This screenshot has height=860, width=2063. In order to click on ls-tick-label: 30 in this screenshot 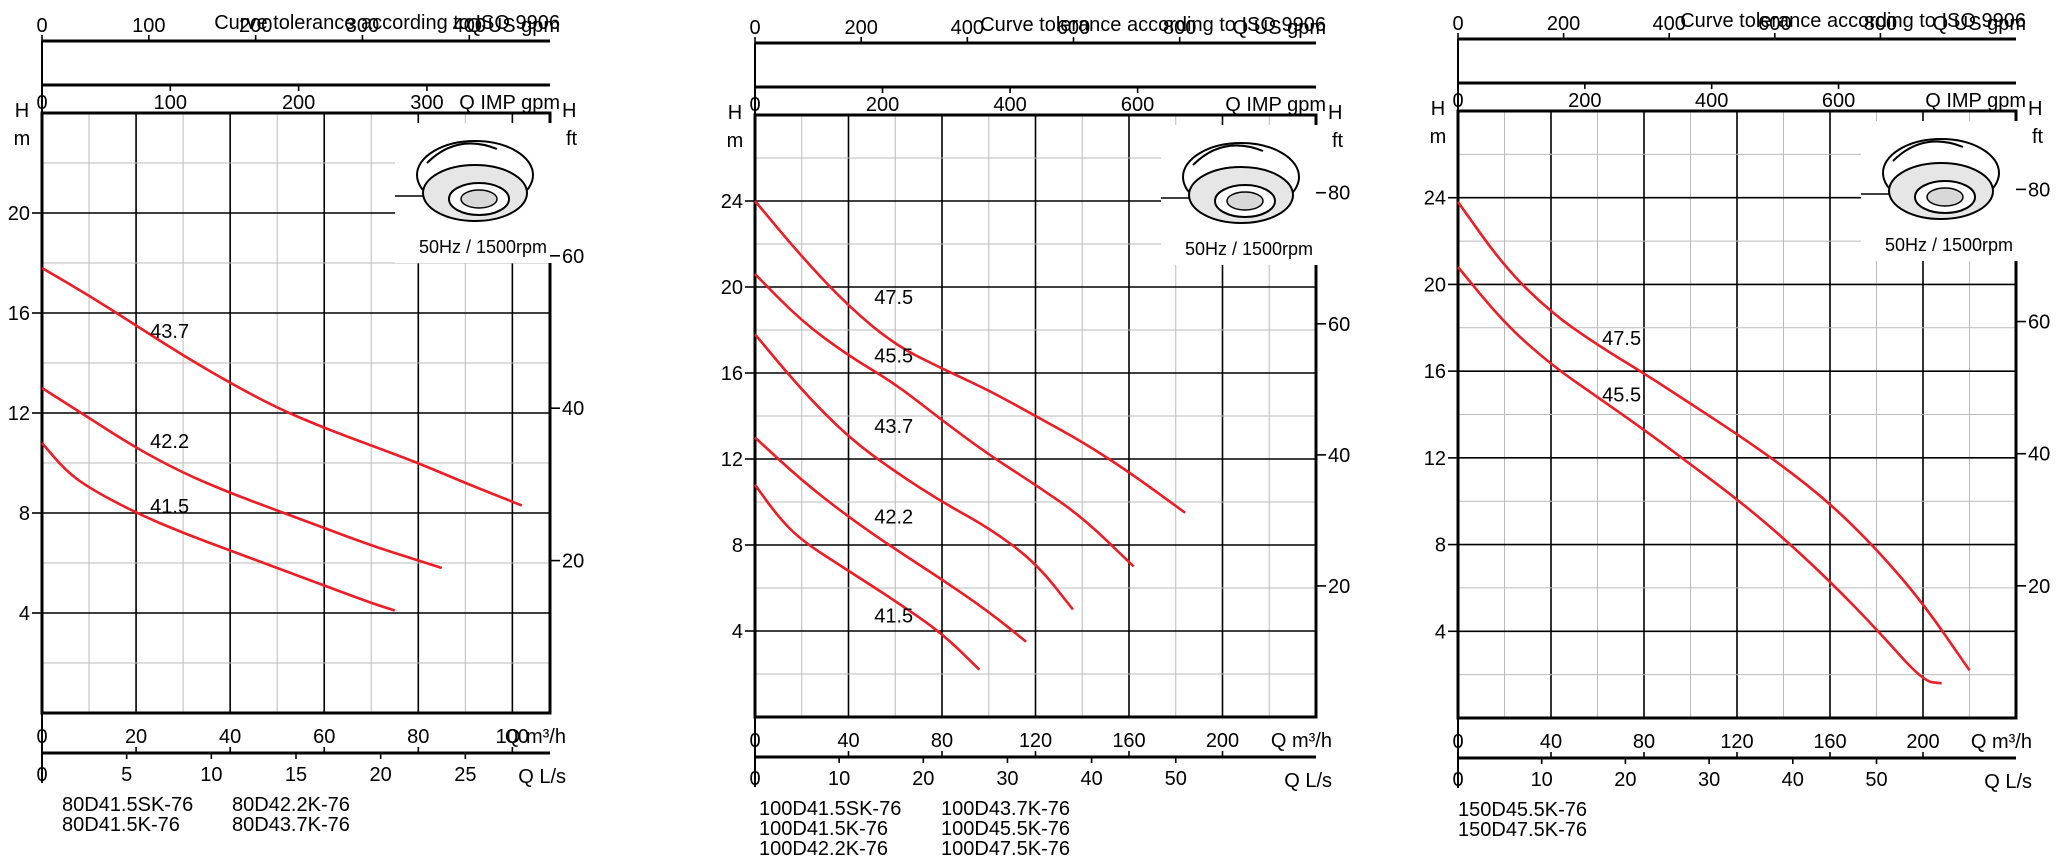, I will do `click(1007, 779)`.